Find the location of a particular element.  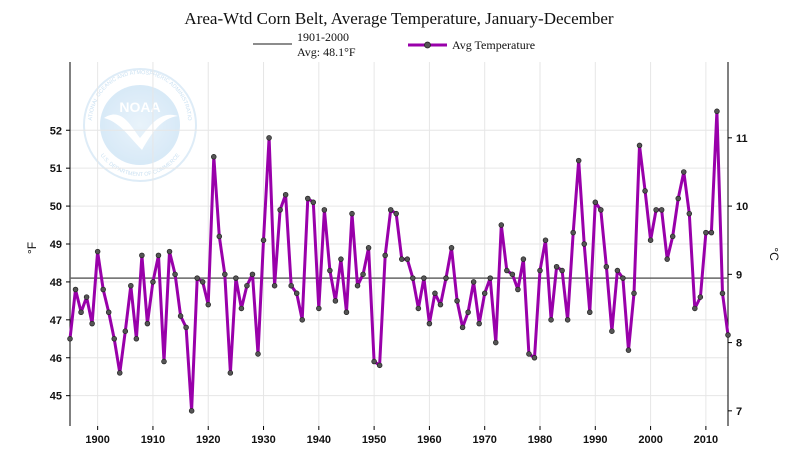

legend-series-label: Avg Temperature is located at coordinates (493, 45).